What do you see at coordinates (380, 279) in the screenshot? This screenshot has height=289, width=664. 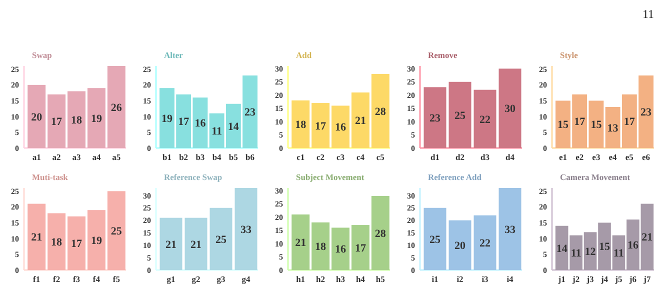 I see `x-tick-label: h5` at bounding box center [380, 279].